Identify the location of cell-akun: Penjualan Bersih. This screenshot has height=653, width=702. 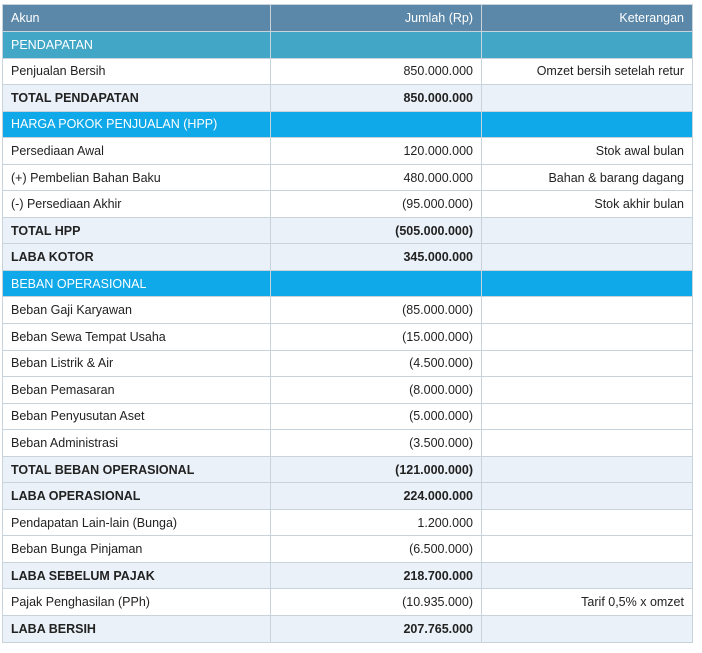
(136, 71).